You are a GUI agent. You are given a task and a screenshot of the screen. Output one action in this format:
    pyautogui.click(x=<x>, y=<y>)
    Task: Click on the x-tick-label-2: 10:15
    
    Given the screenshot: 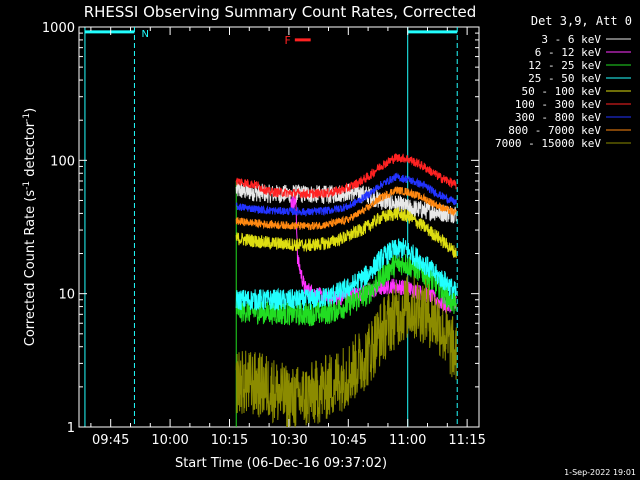 What is the action you would take?
    pyautogui.click(x=229, y=440)
    